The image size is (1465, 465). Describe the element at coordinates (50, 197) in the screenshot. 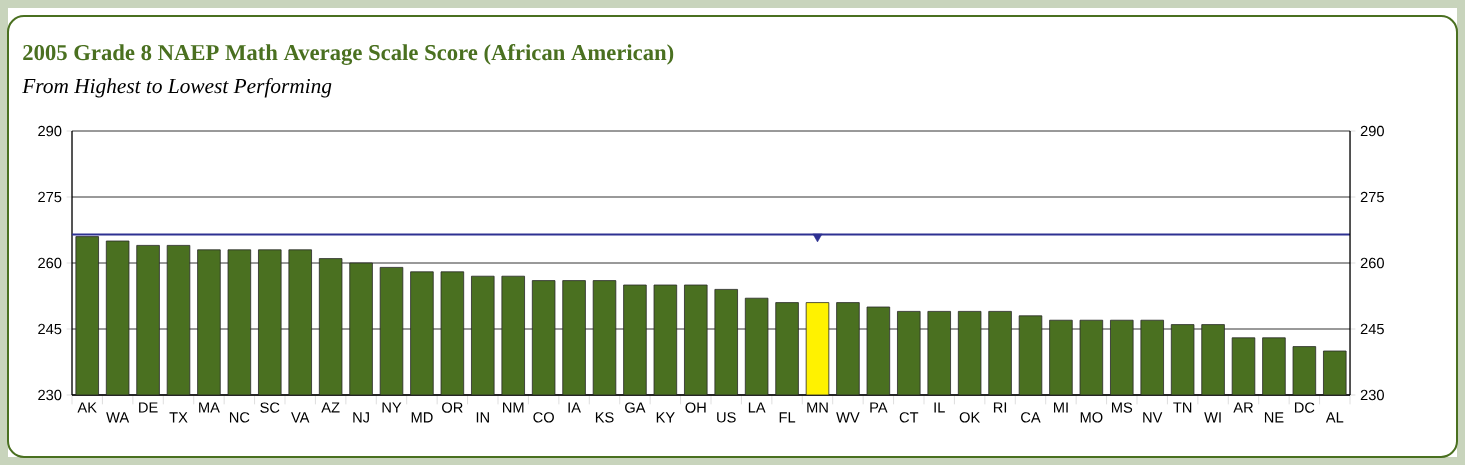

I see `y-tick-label: 275` at that location.